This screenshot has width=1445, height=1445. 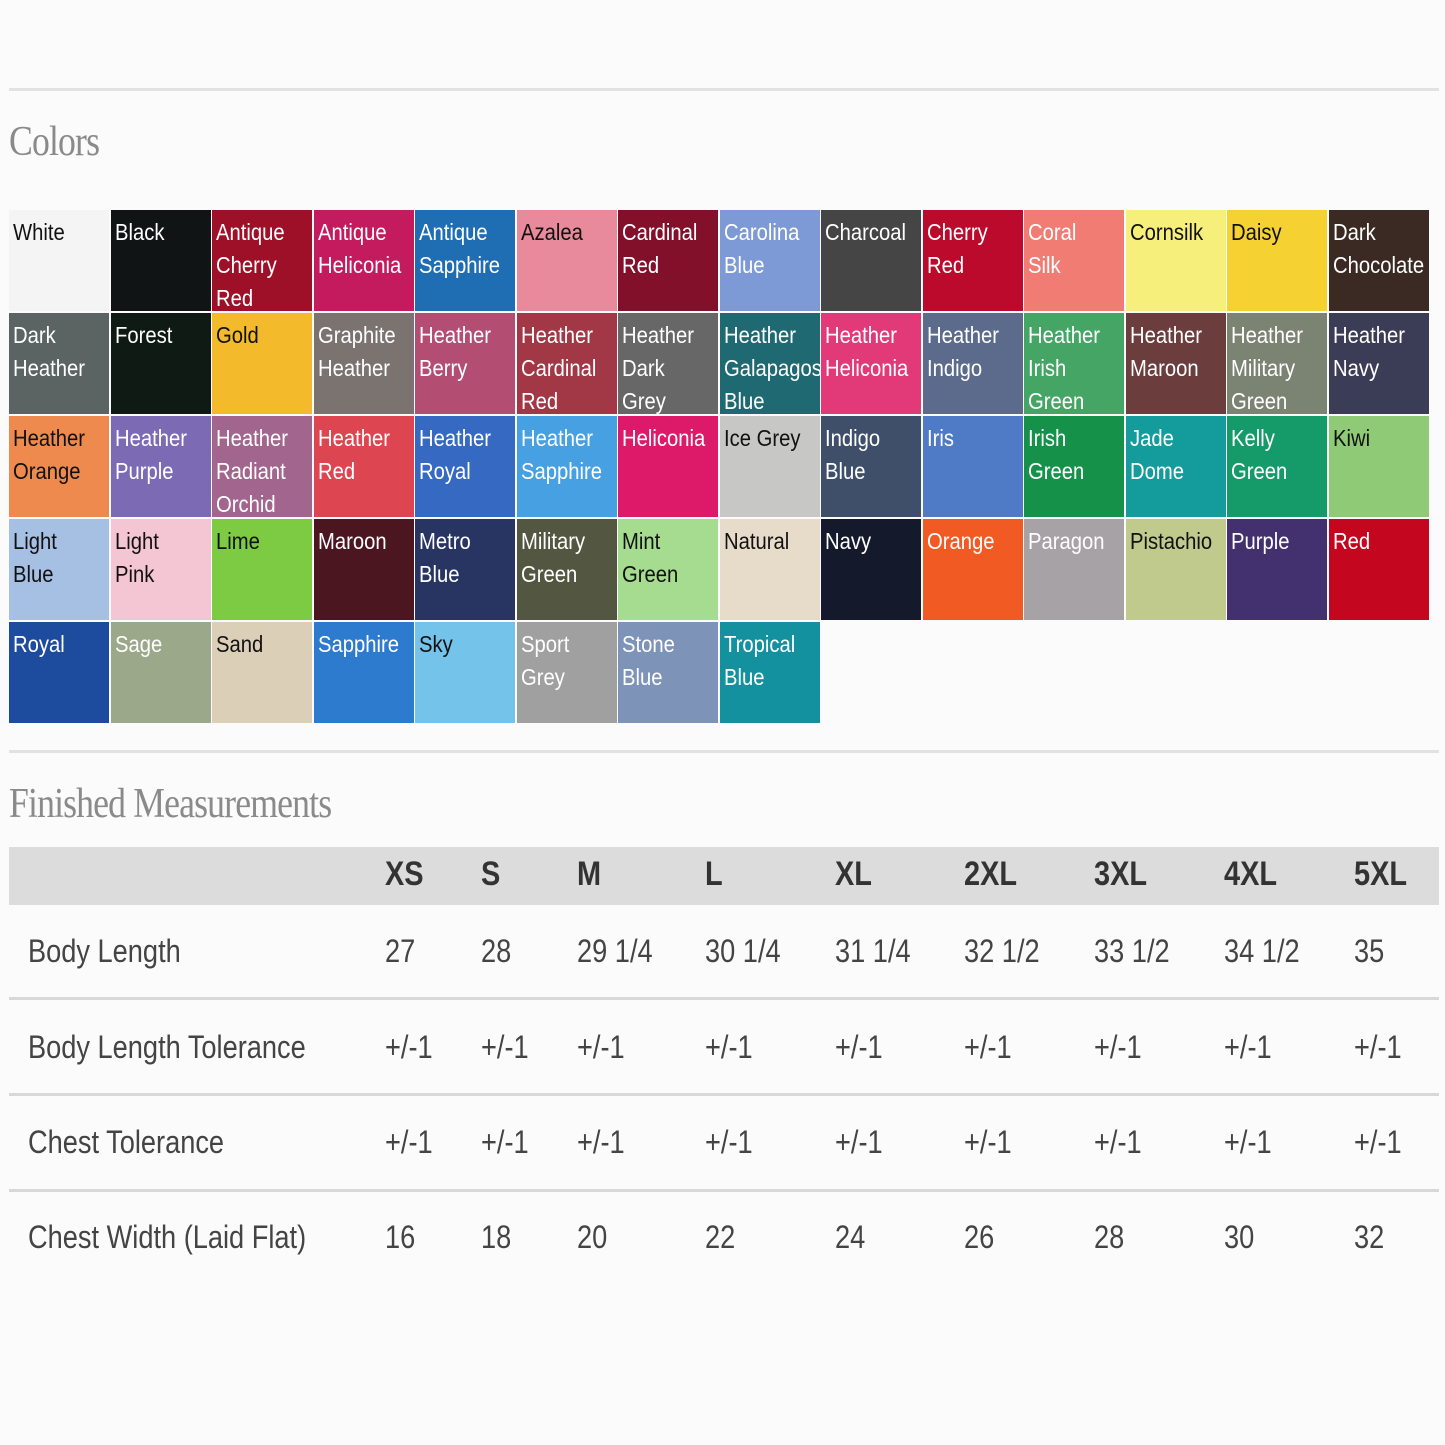 I want to click on color-swatch: Sport Grey, so click(x=566, y=672).